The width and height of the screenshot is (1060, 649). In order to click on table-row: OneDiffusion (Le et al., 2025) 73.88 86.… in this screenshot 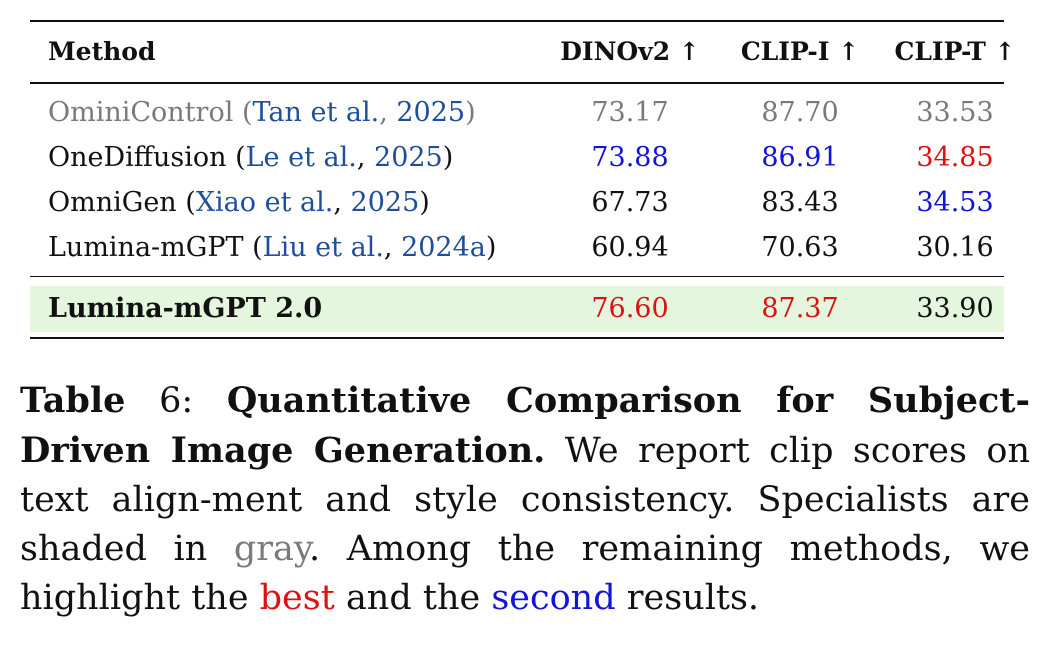, I will do `click(517, 157)`.